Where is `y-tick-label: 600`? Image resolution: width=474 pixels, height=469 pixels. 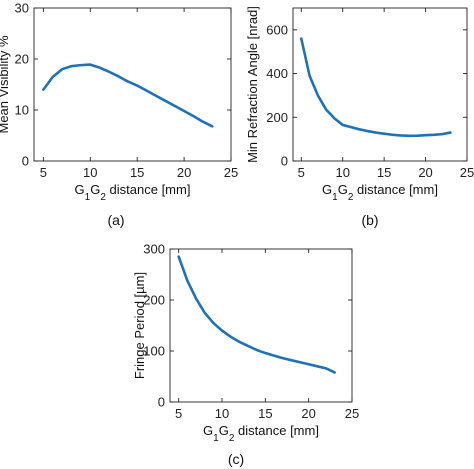 y-tick-label: 600 is located at coordinates (277, 29).